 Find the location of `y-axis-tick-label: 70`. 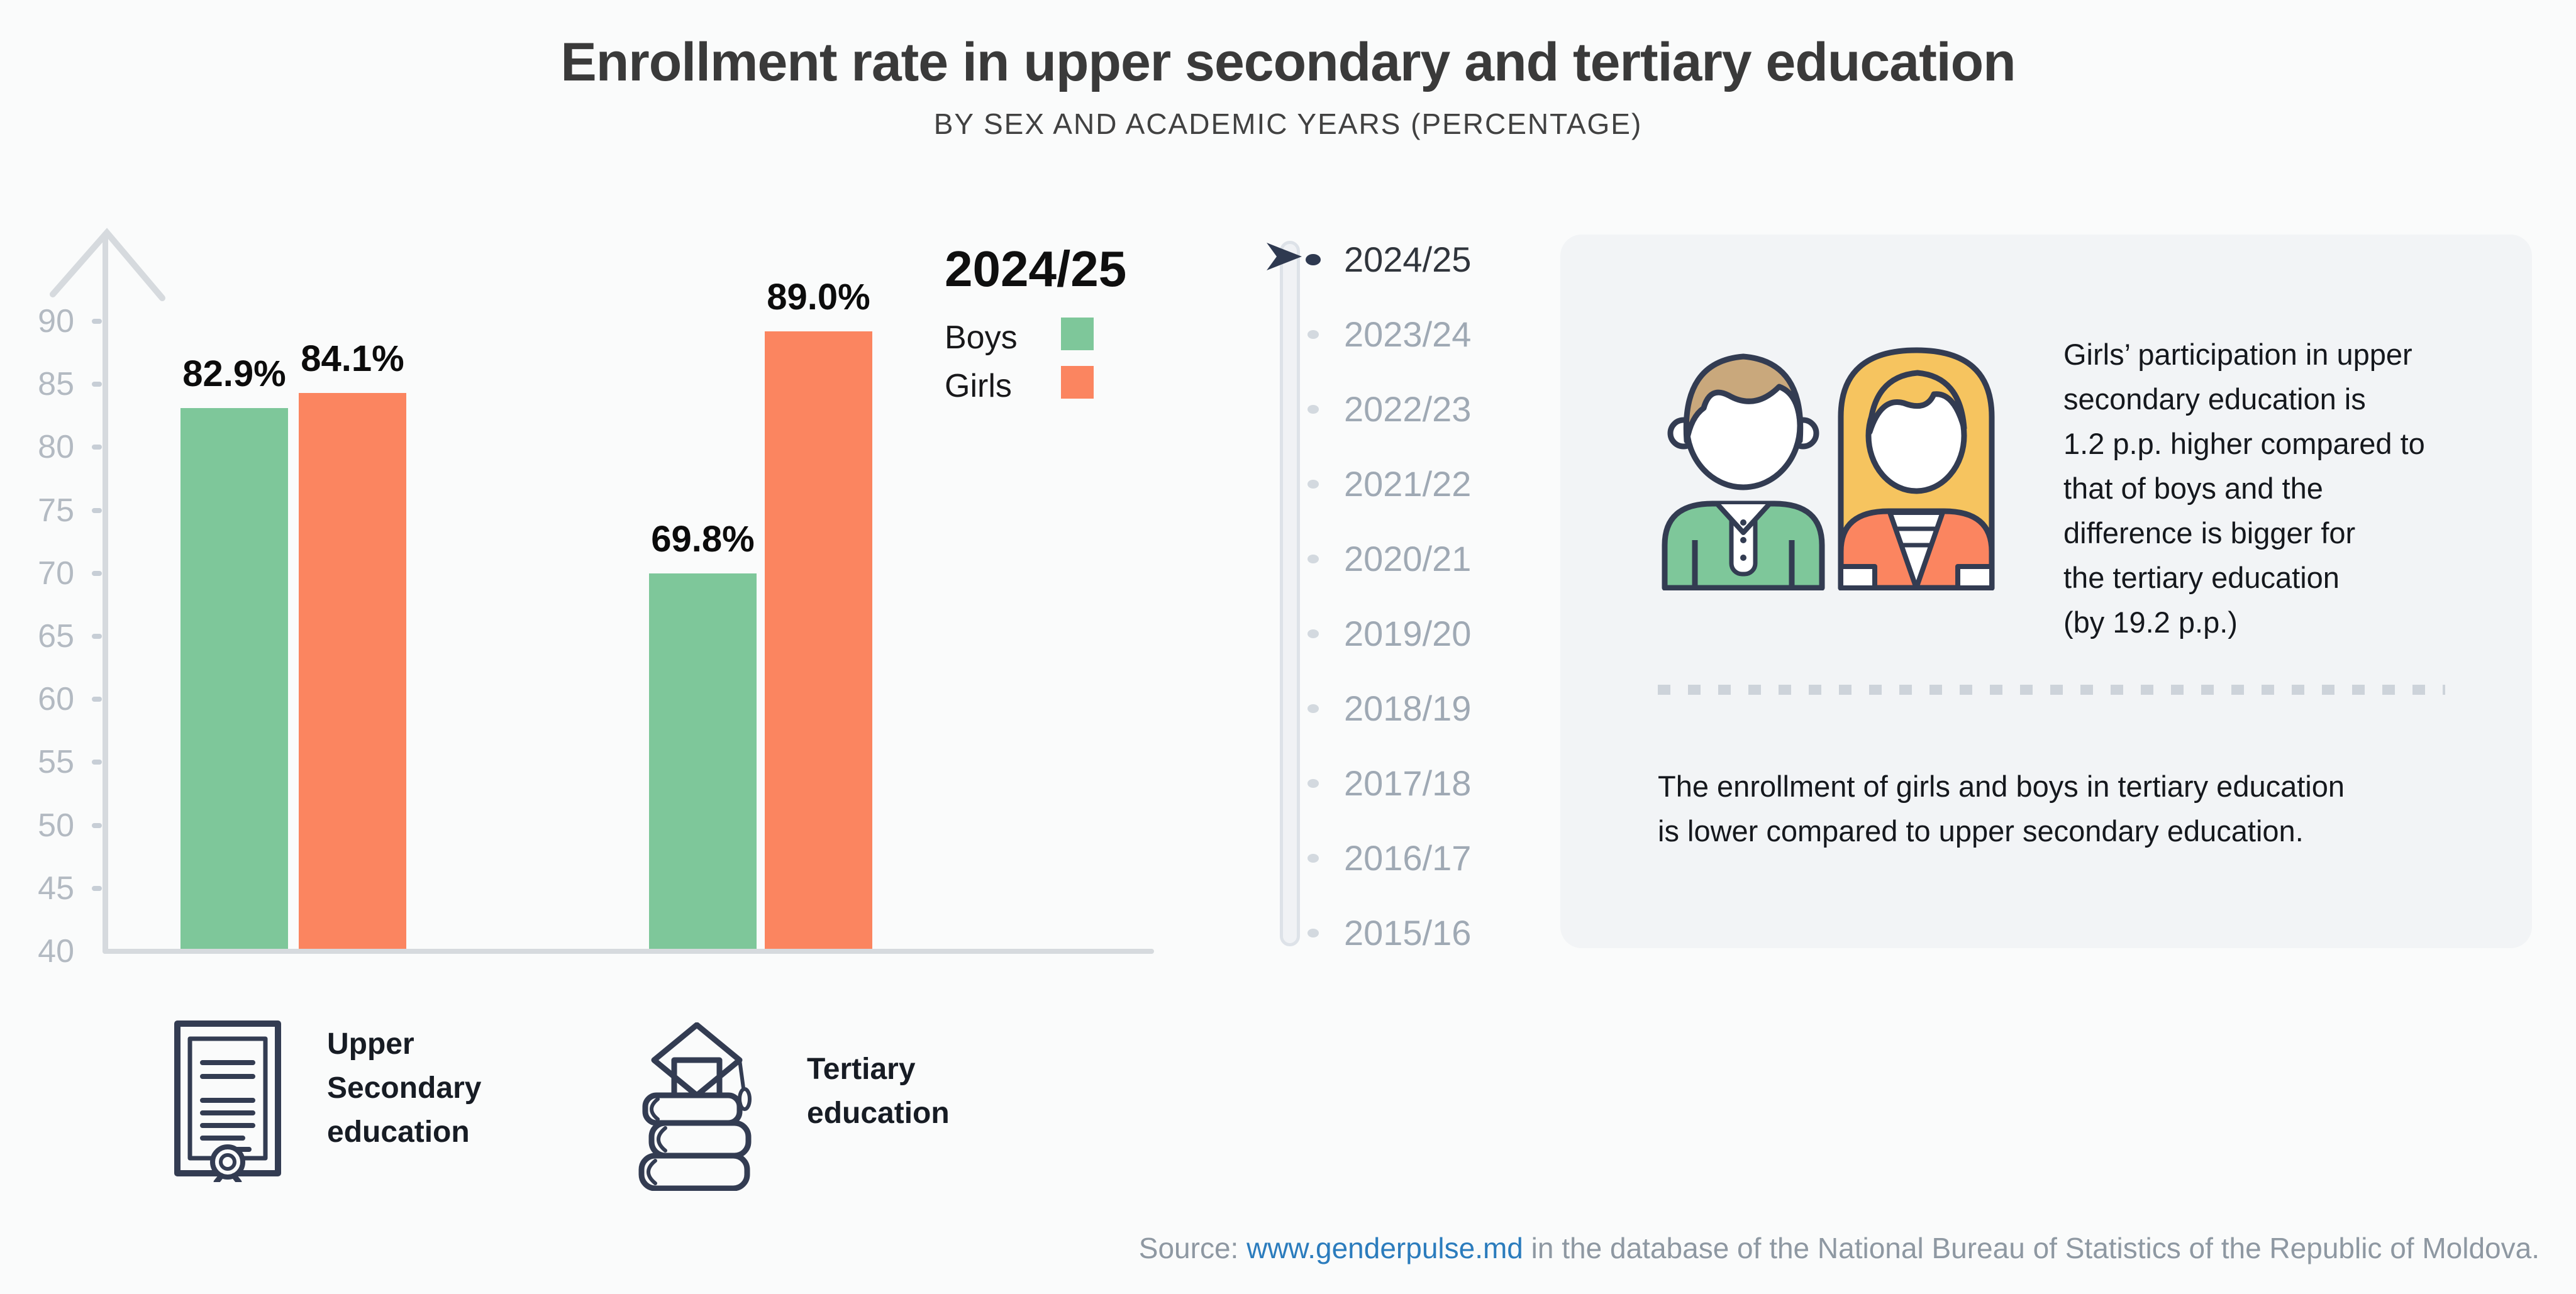

y-axis-tick-label: 70 is located at coordinates (56, 573).